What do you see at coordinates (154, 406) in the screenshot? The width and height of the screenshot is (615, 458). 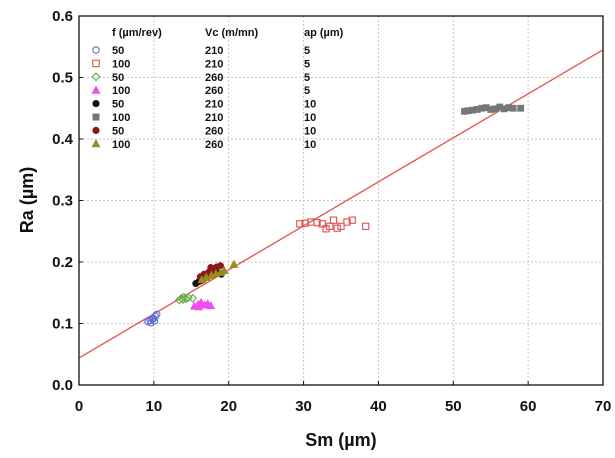 I see `x-tick-label: 10` at bounding box center [154, 406].